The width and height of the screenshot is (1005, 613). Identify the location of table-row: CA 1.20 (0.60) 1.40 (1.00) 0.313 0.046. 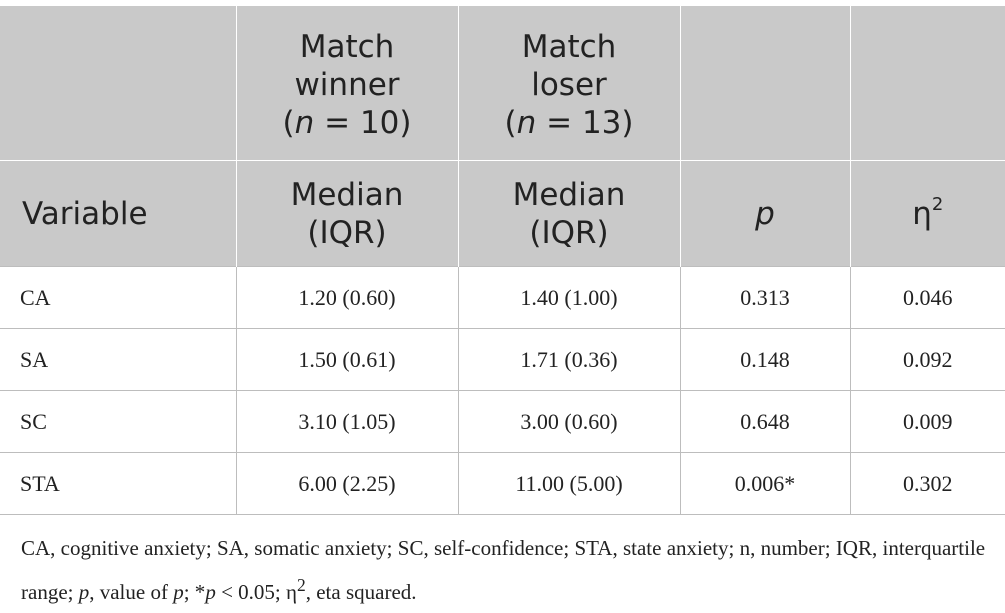
(502, 297).